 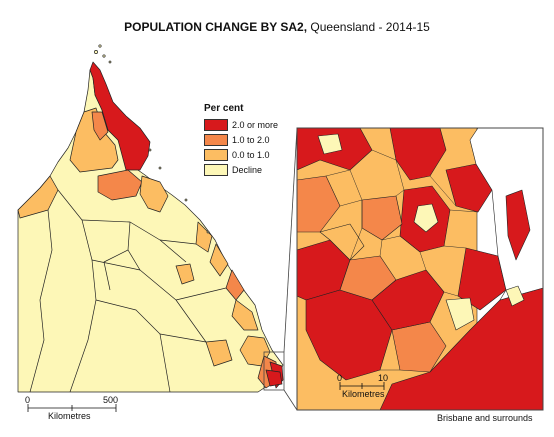 I want to click on legend-swatch-high, so click(x=216, y=124).